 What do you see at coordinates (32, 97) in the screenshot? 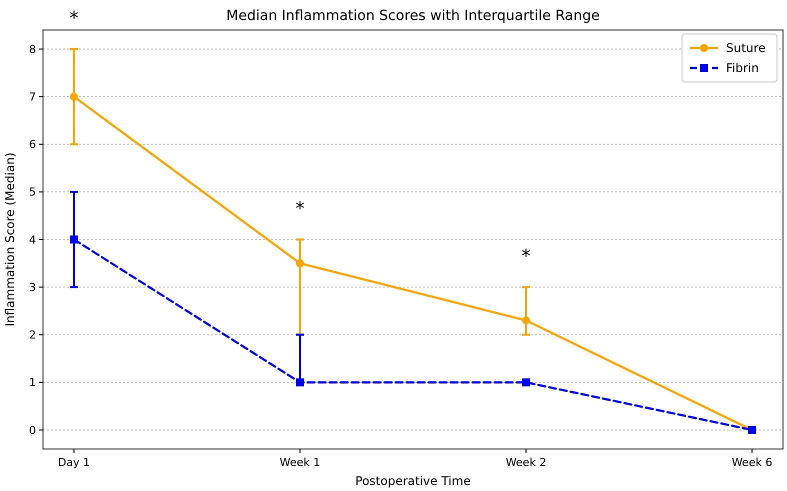
I see `y-tick-label: 7` at bounding box center [32, 97].